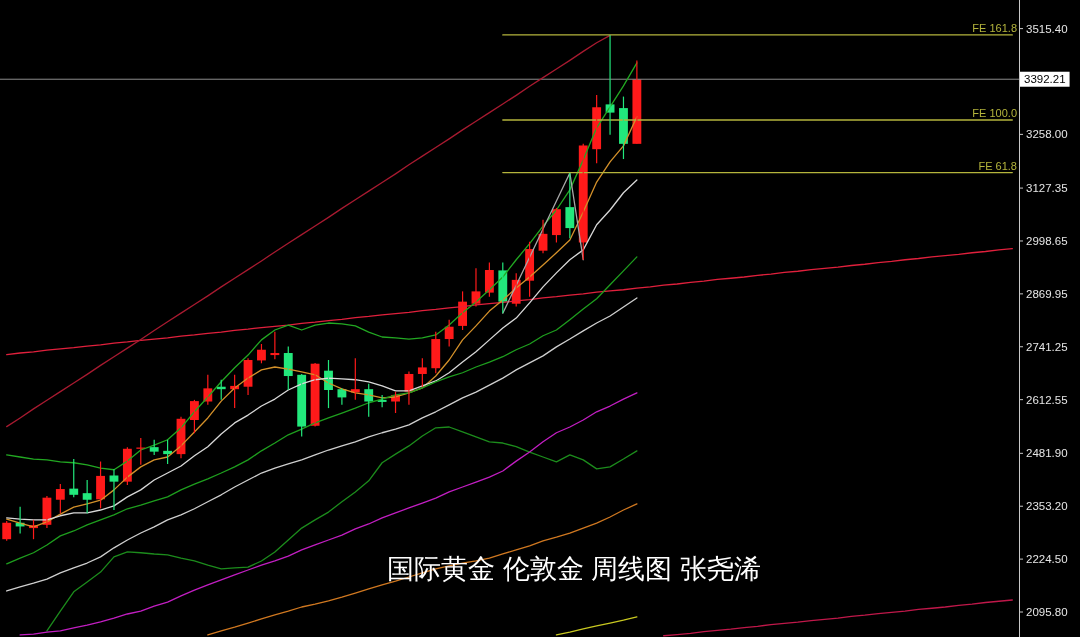 This screenshot has height=637, width=1080. What do you see at coordinates (1047, 346) in the screenshot?
I see `y-tick-label: 2741.25` at bounding box center [1047, 346].